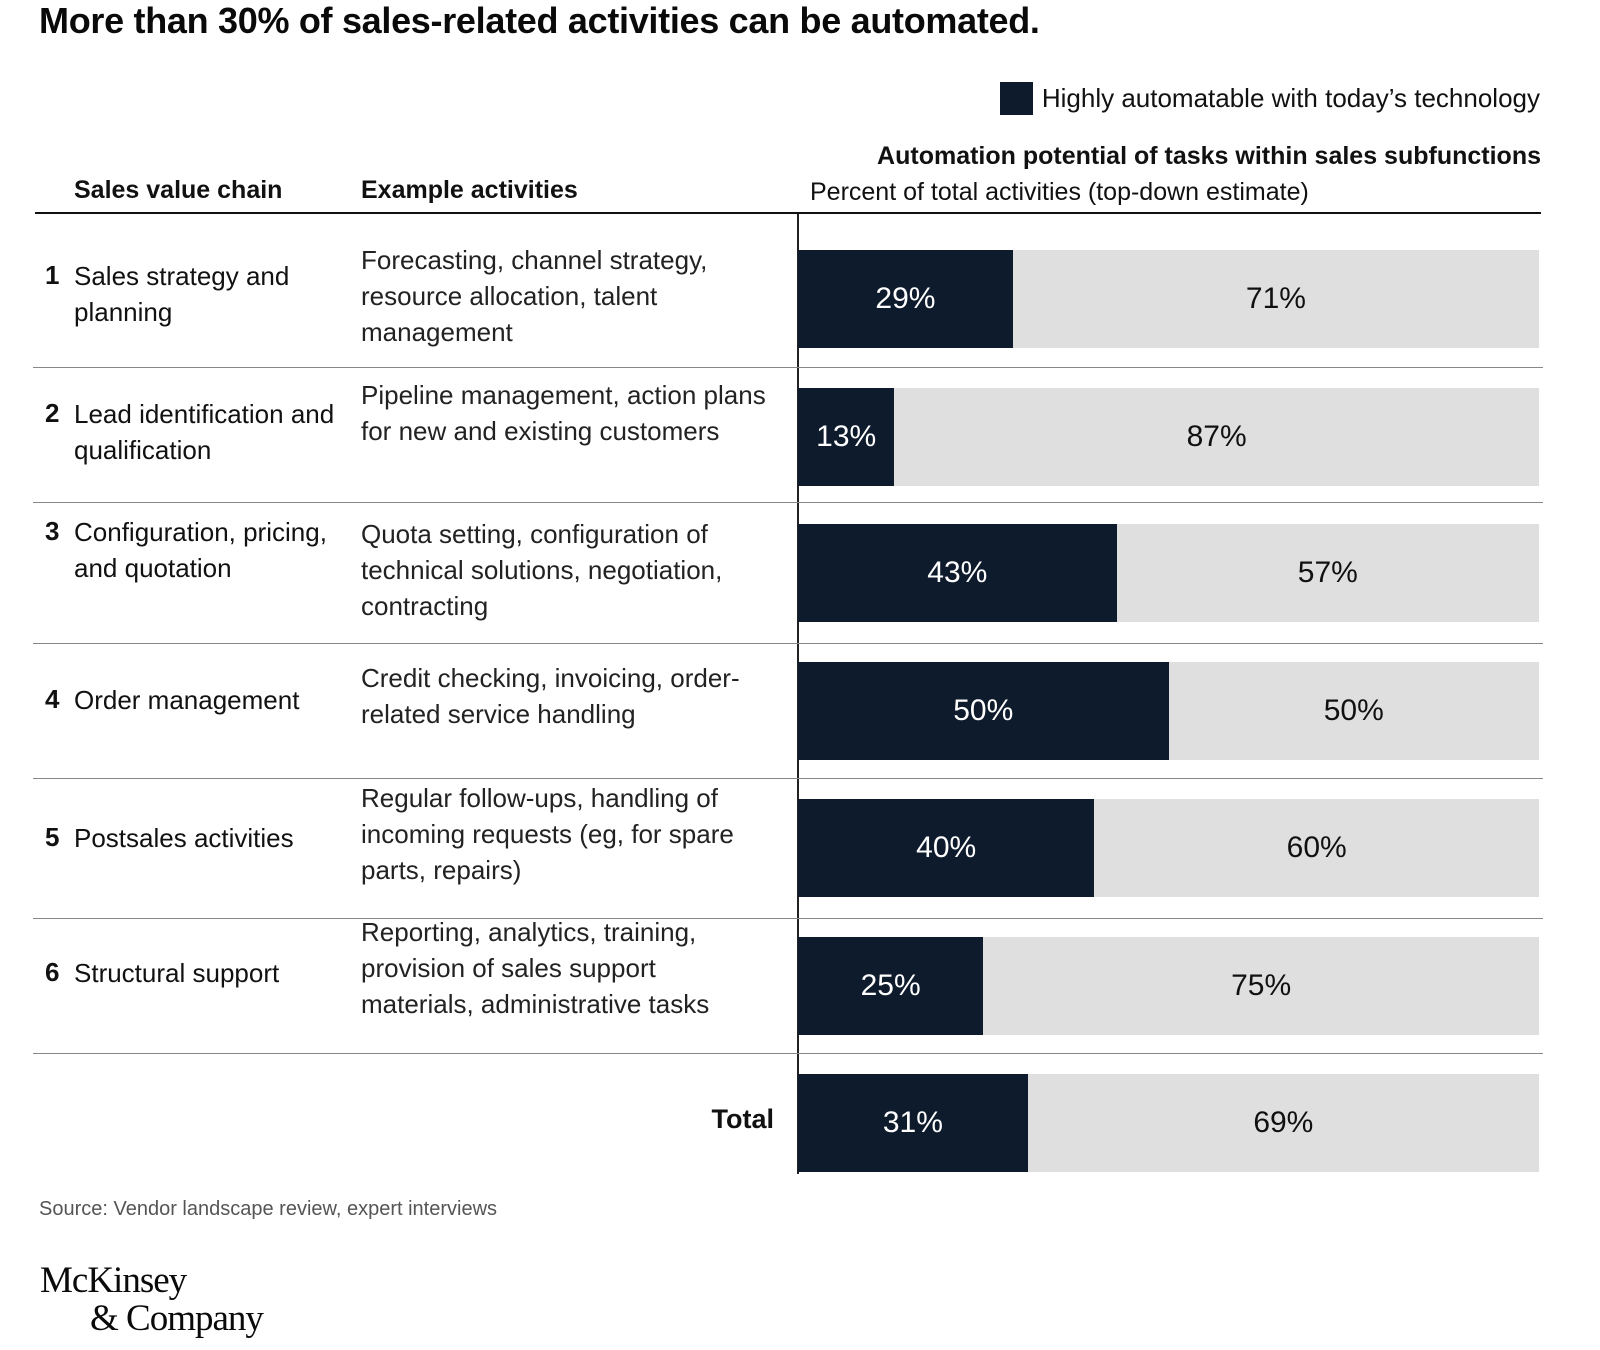 Image resolution: width=1600 pixels, height=1350 pixels. I want to click on bar-segment-remaining: 87%, so click(1216, 436).